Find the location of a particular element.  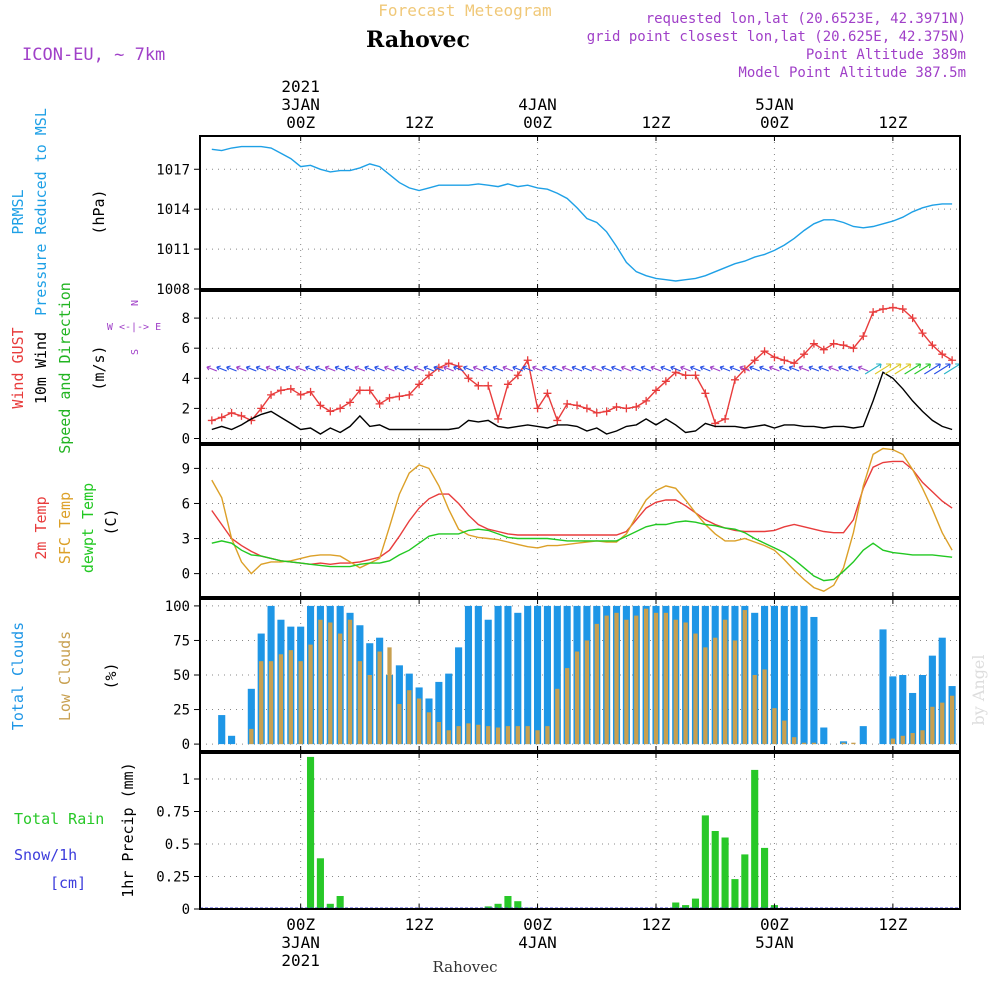

temp-unit: (C) is located at coordinates (111, 521).